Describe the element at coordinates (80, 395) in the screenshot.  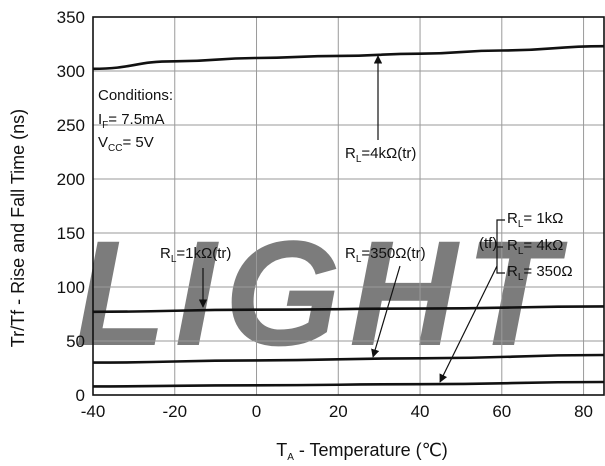
I see `y-tick-label: 0` at that location.